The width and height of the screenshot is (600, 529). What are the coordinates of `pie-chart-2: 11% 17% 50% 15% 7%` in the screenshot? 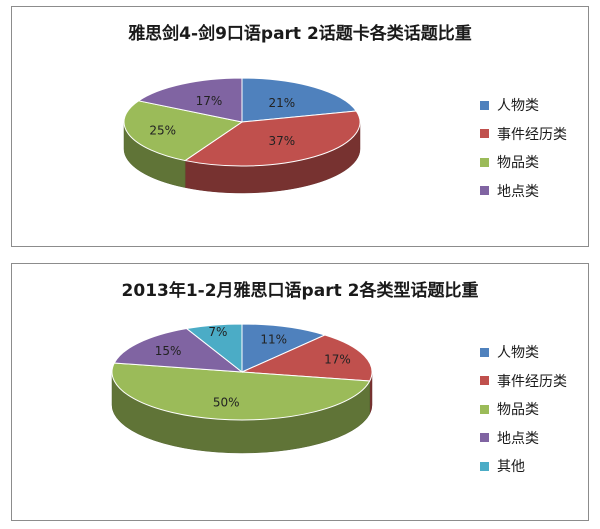 It's located at (242, 388).